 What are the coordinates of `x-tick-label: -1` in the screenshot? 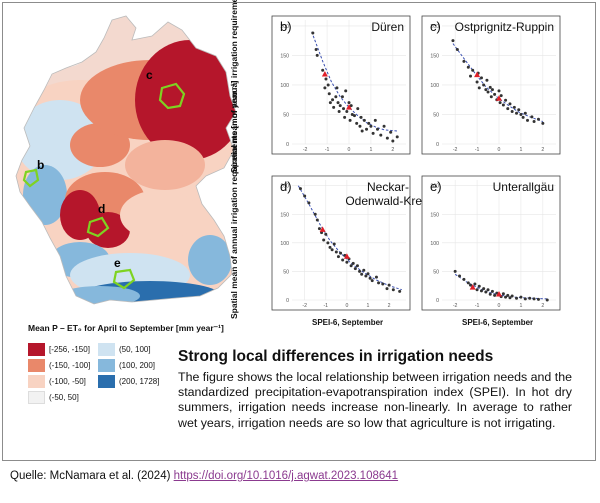 It's located at (327, 150).